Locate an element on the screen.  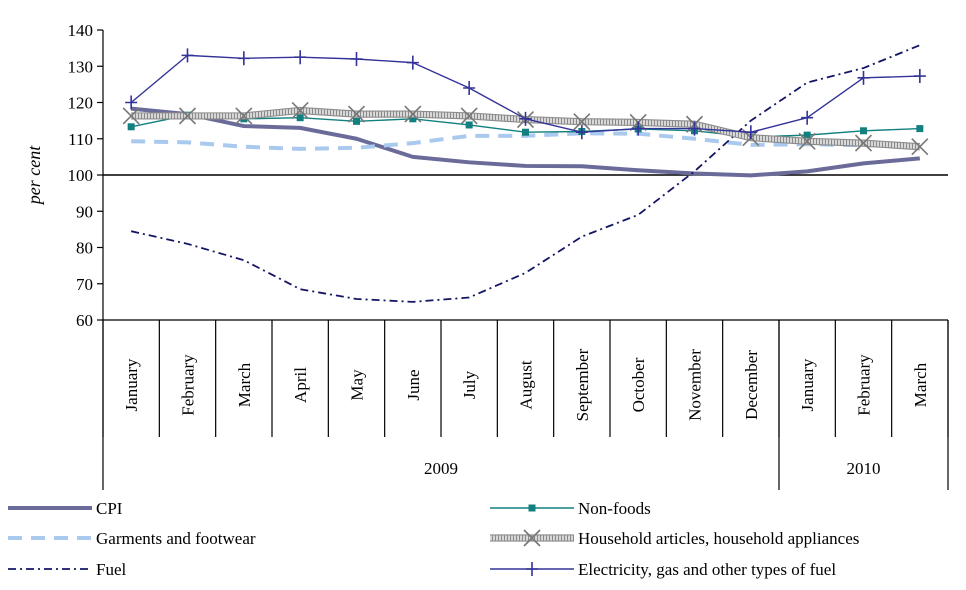
y-tick-label: 130 is located at coordinates (81, 66).